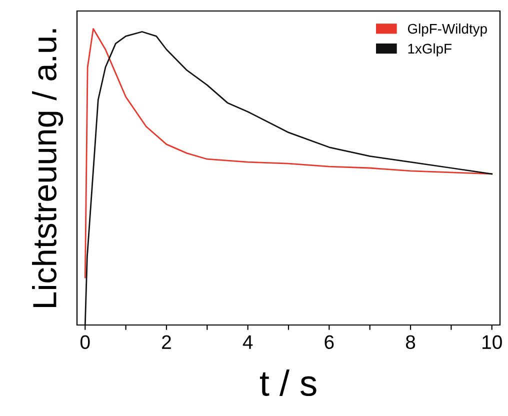 The width and height of the screenshot is (508, 416). Describe the element at coordinates (288, 383) in the screenshot. I see `x-axis-title: t / s` at that location.